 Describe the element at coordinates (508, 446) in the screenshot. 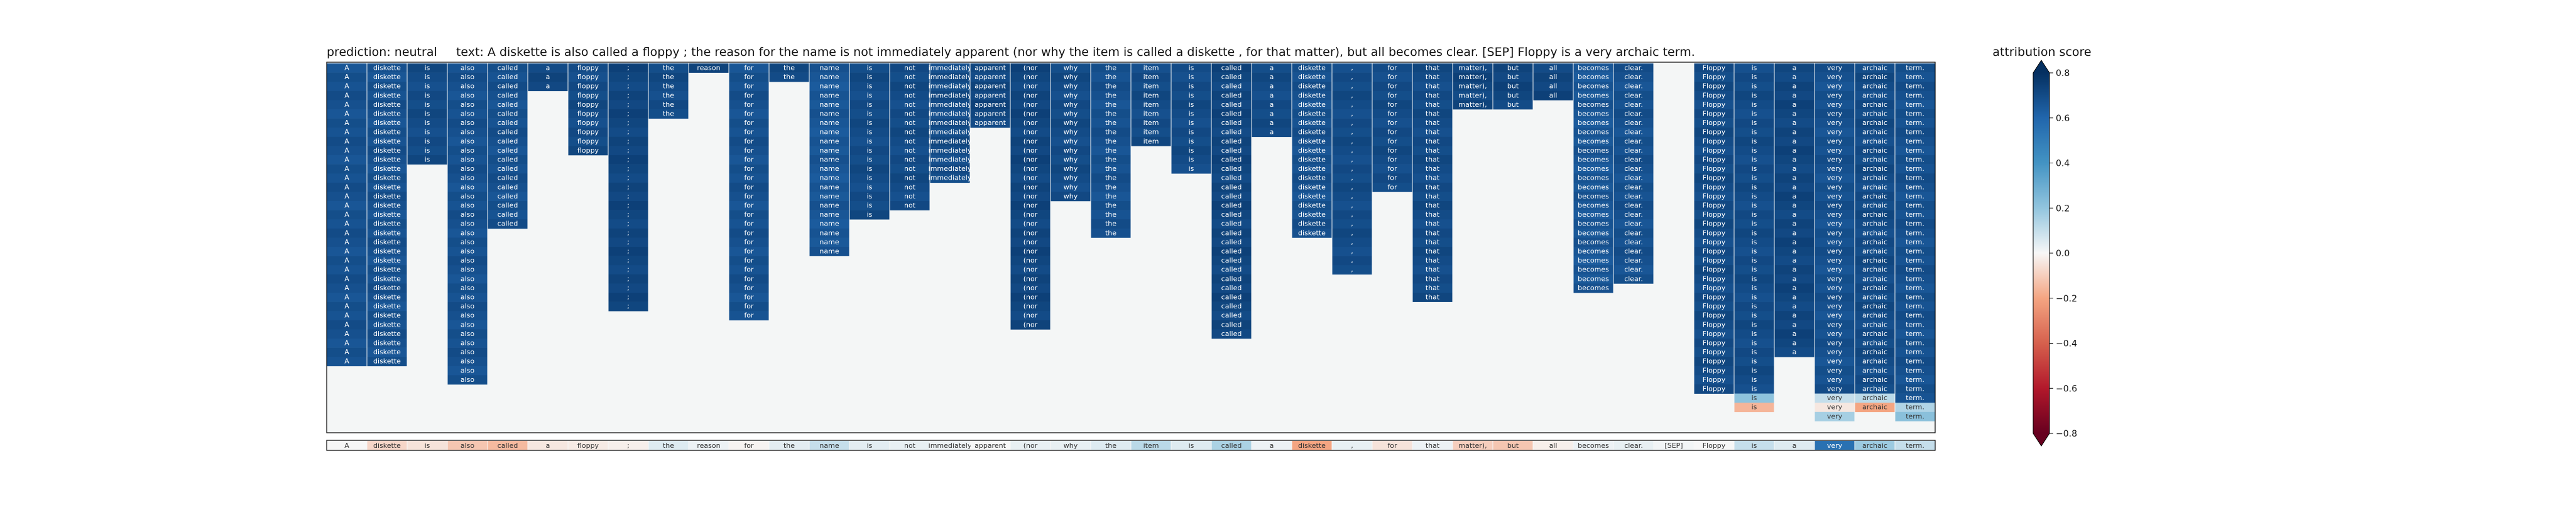

I see `summary-token-label: called` at that location.